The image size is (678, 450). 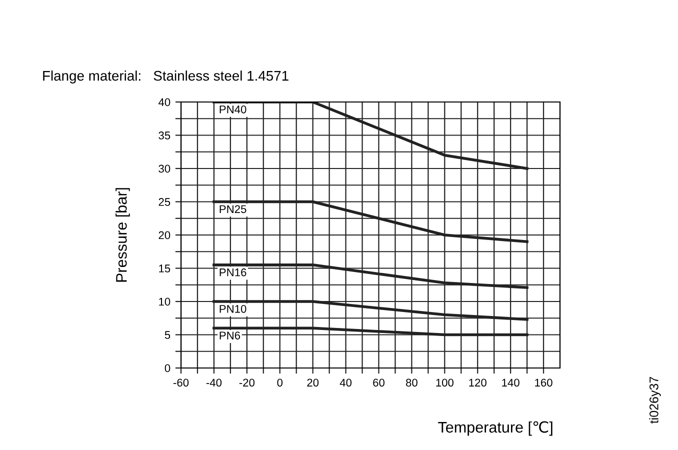 I want to click on y-tick-label: 25, so click(x=164, y=202).